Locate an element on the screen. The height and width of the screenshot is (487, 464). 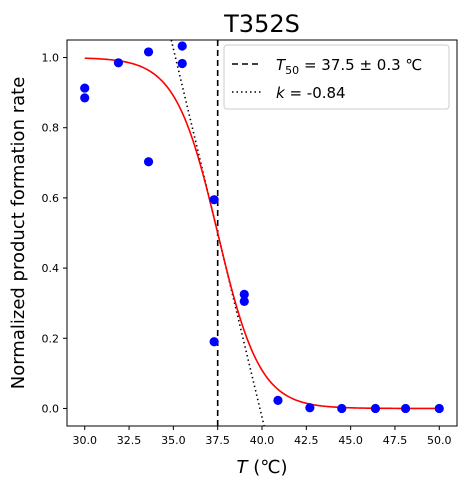
x-tick-label: 32.5 is located at coordinates (129, 440).